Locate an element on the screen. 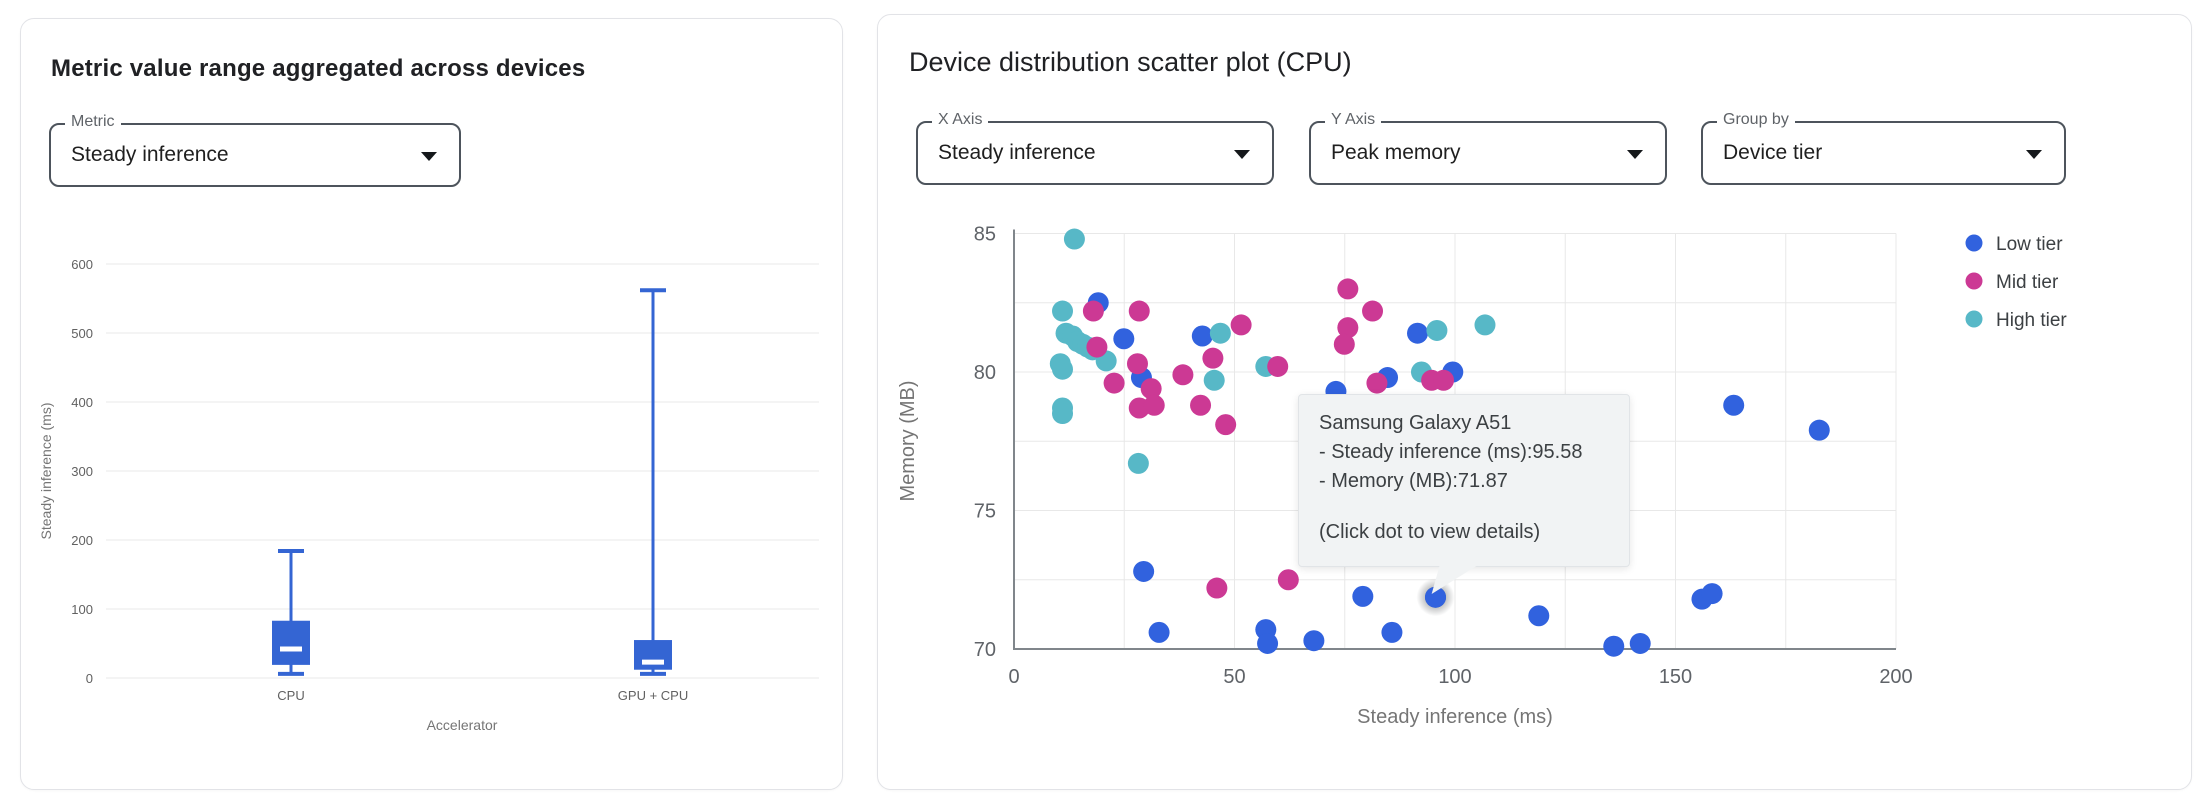 Image resolution: width=2200 pixels, height=808 pixels. box-whisker-GPU + CPU is located at coordinates (653, 482).